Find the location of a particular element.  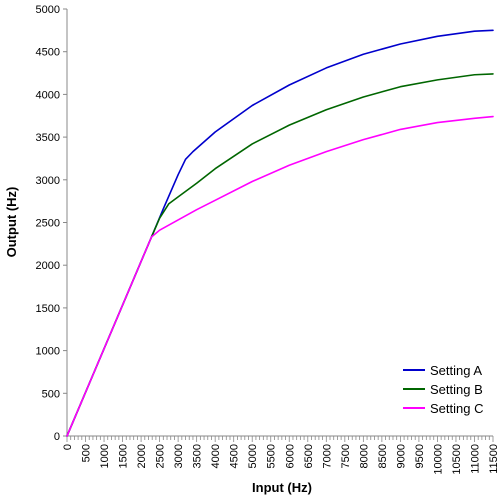

y-tick-label: 3000 is located at coordinates (48, 181).